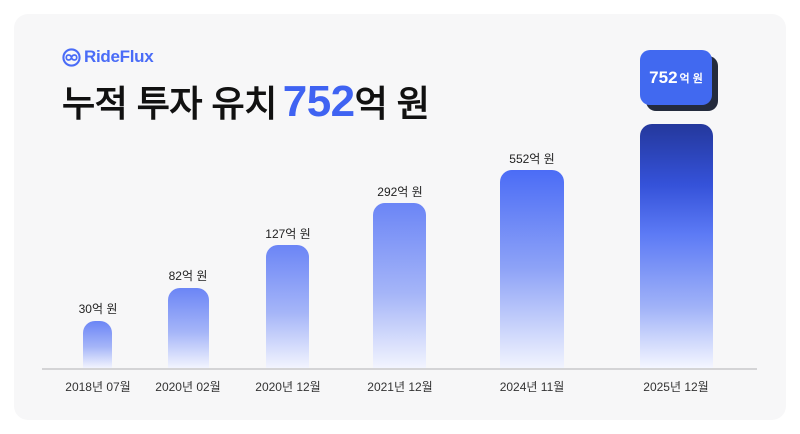 Image resolution: width=800 pixels, height=434 pixels. I want to click on infinity-circle-logo-icon, so click(71, 57).